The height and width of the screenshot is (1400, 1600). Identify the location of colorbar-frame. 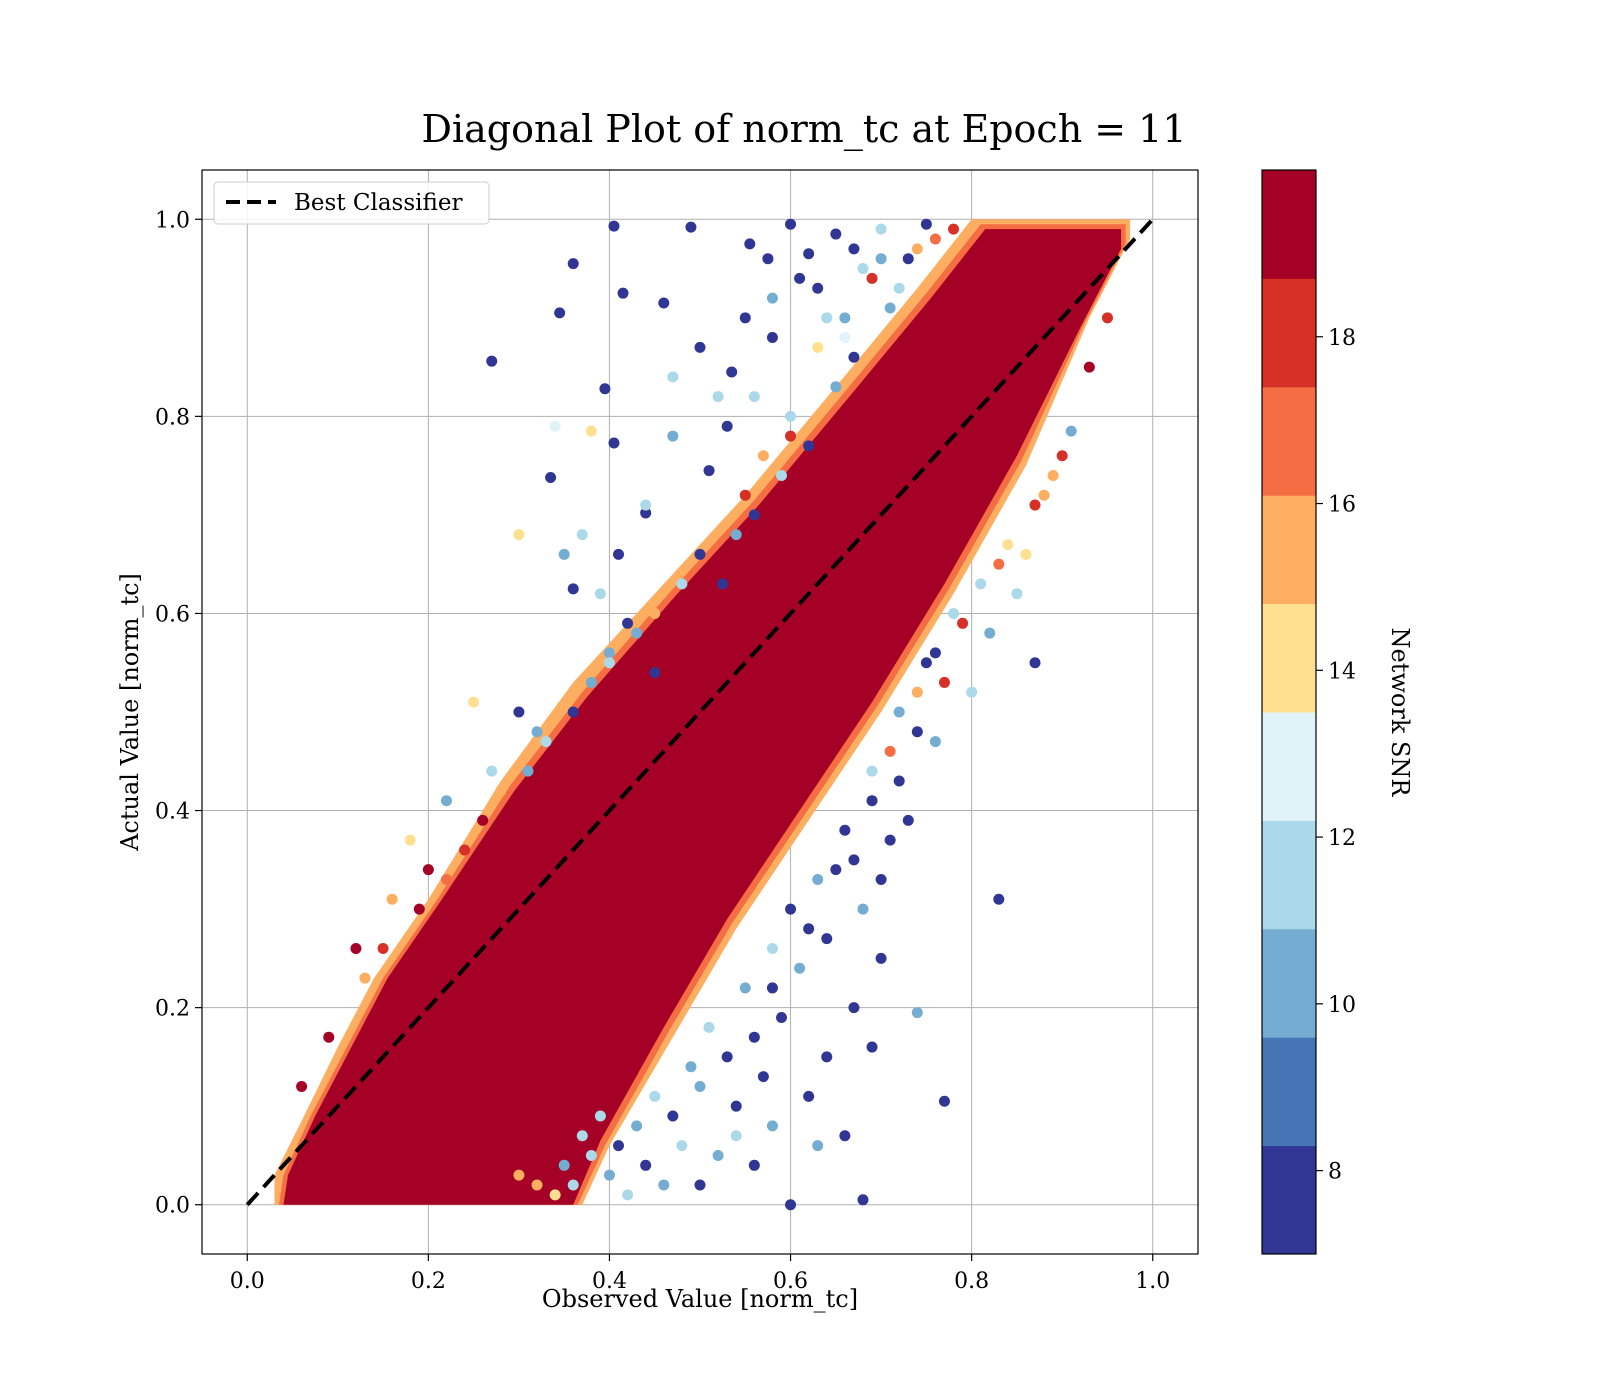
(1289, 712).